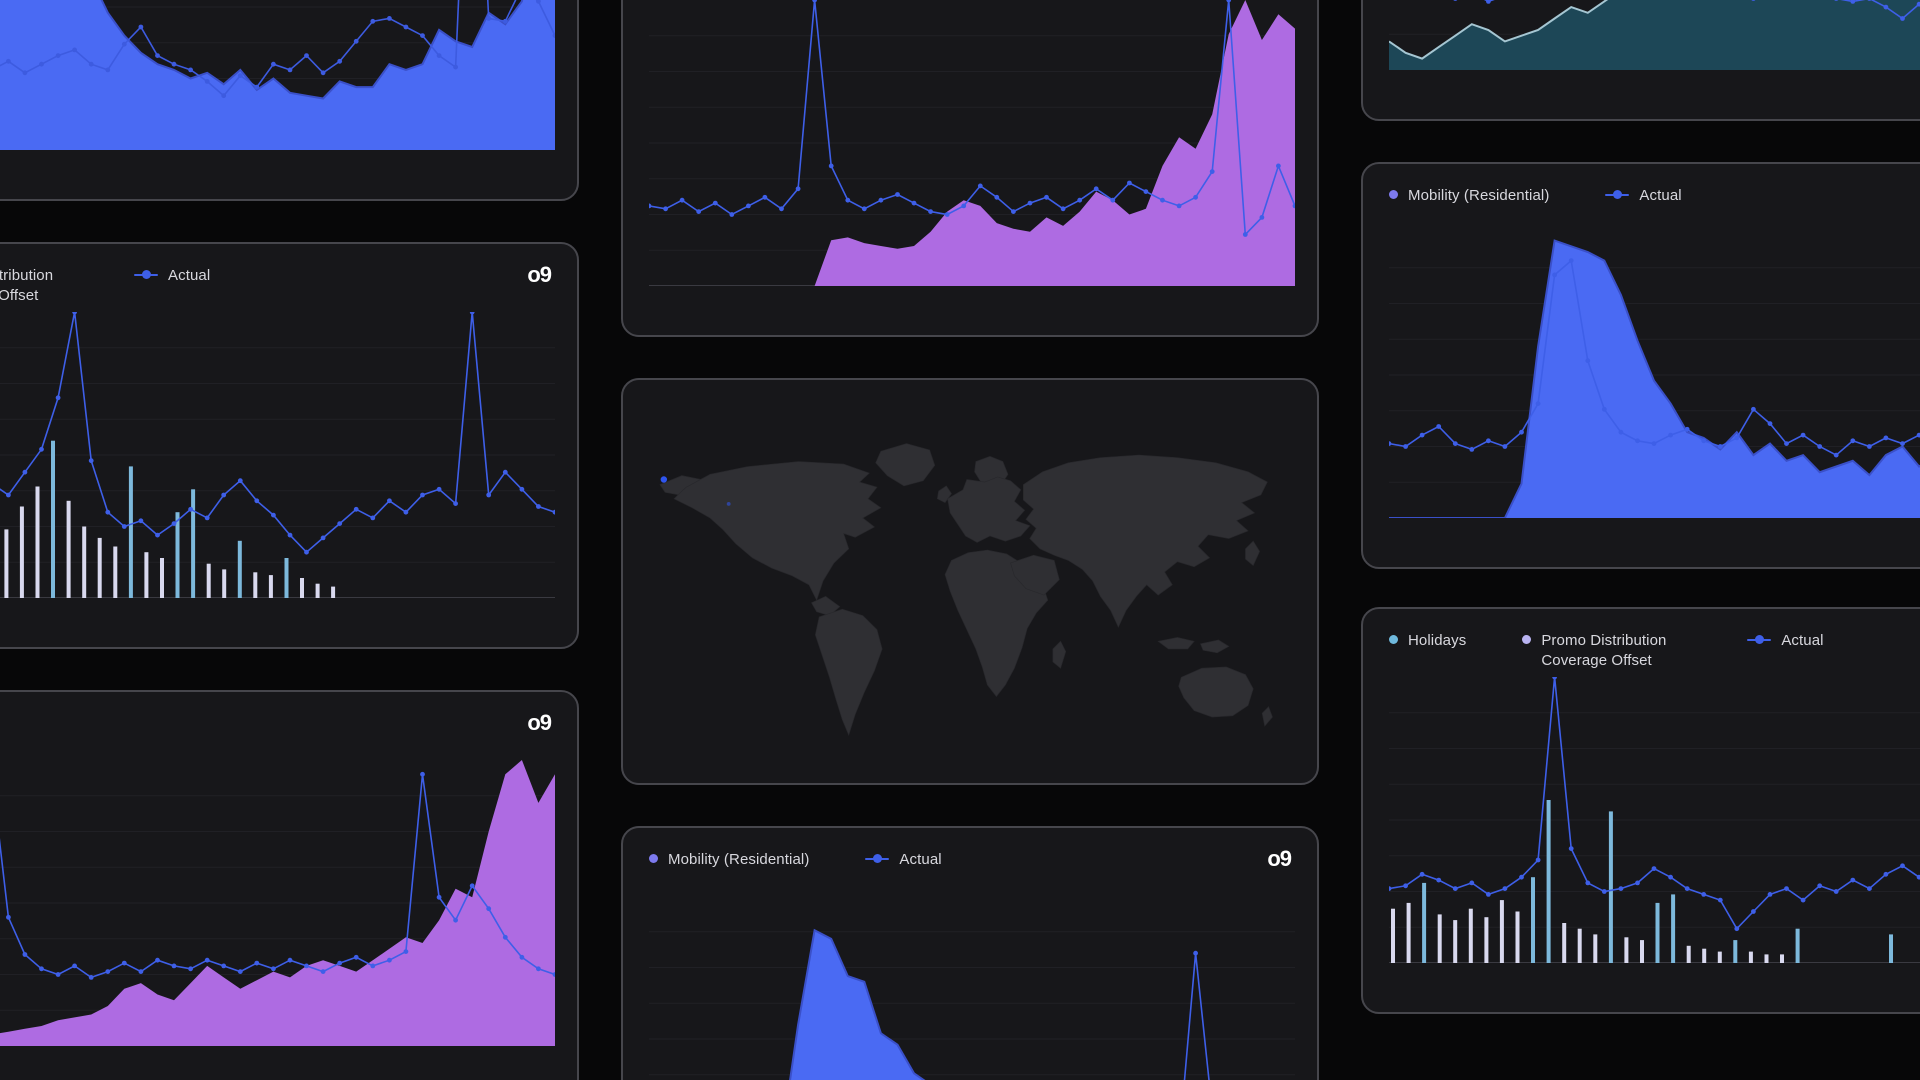 The image size is (1920, 1080). I want to click on map-north-america, so click(777, 531).